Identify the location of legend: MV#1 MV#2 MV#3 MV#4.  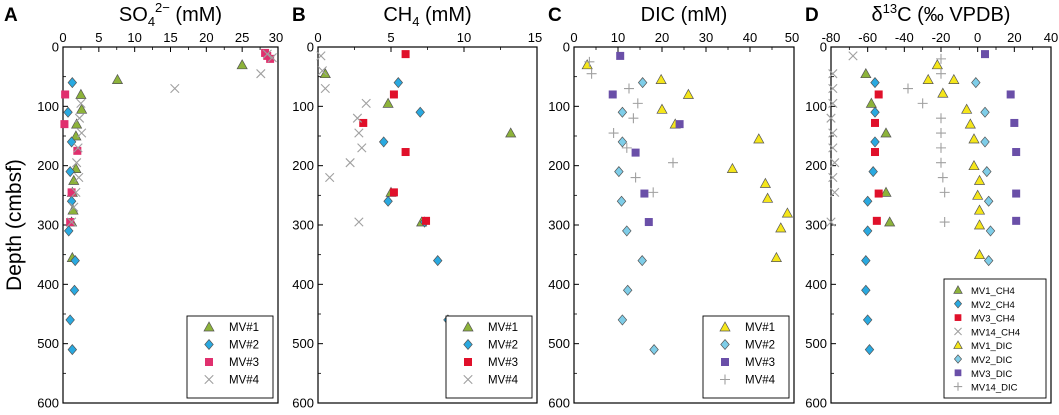
(230, 357).